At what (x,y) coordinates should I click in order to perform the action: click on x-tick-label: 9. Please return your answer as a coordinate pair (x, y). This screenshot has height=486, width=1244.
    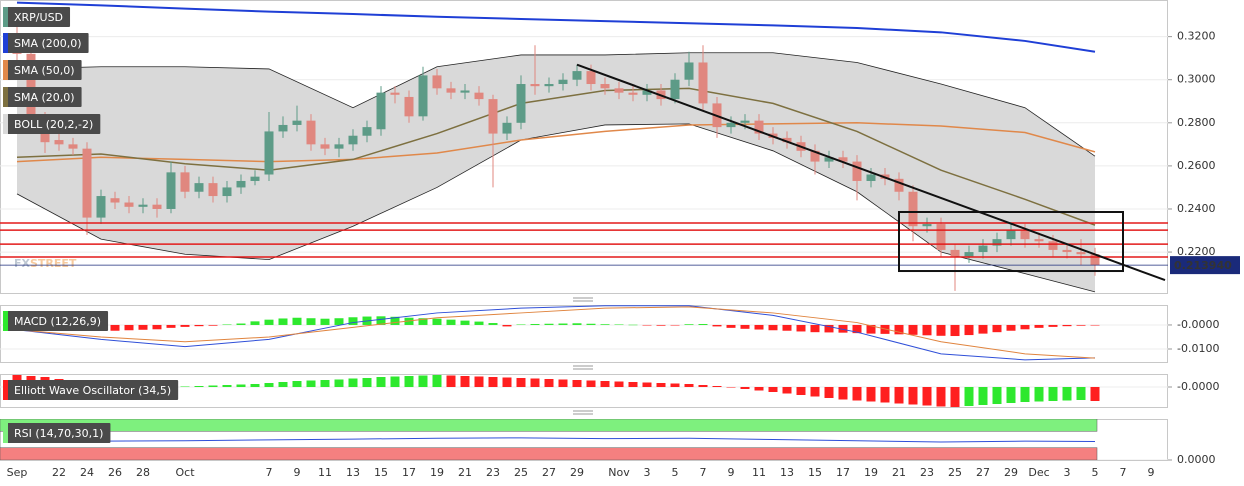
    Looking at the image, I should click on (731, 472).